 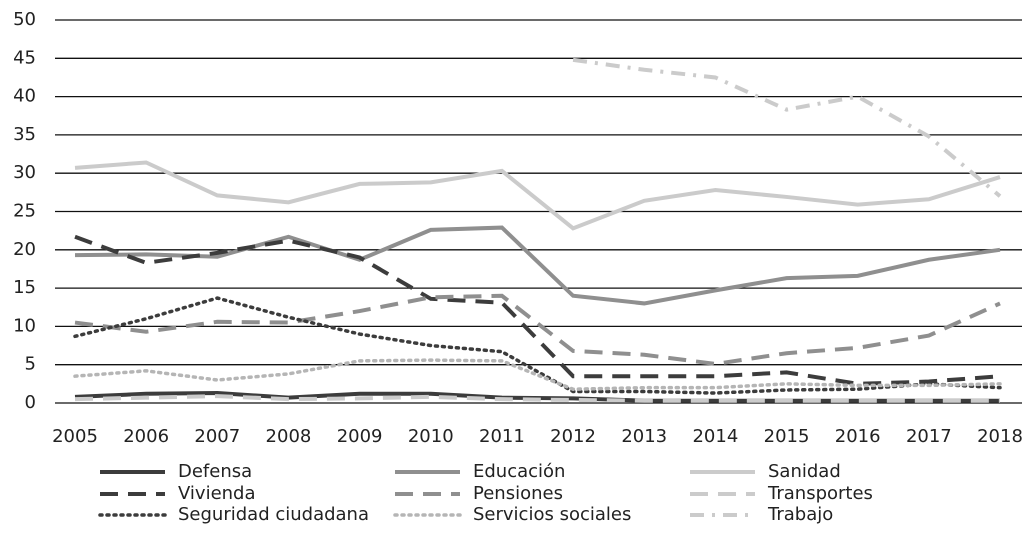 What do you see at coordinates (30, 402) in the screenshot?
I see `y-tick-label: 0` at bounding box center [30, 402].